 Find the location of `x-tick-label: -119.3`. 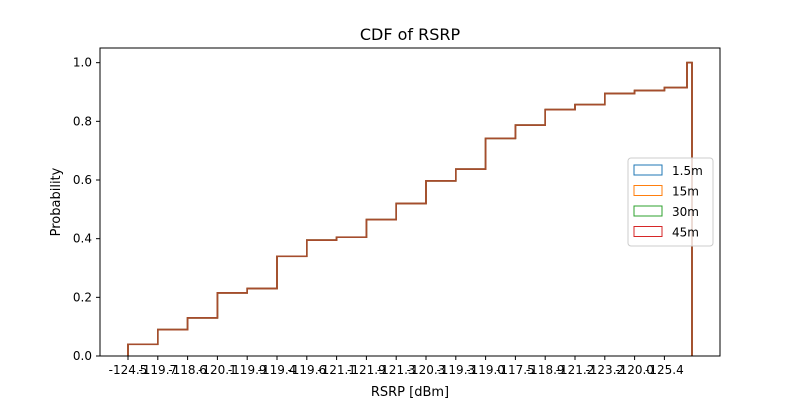

x-tick-label: -119.3 is located at coordinates (455, 370).